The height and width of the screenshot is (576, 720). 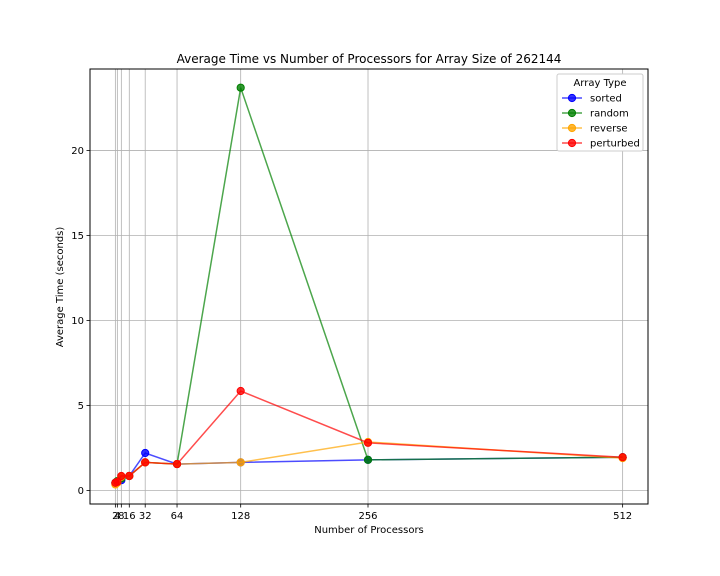 What do you see at coordinates (145, 453) in the screenshot?
I see `data-point-sorted` at bounding box center [145, 453].